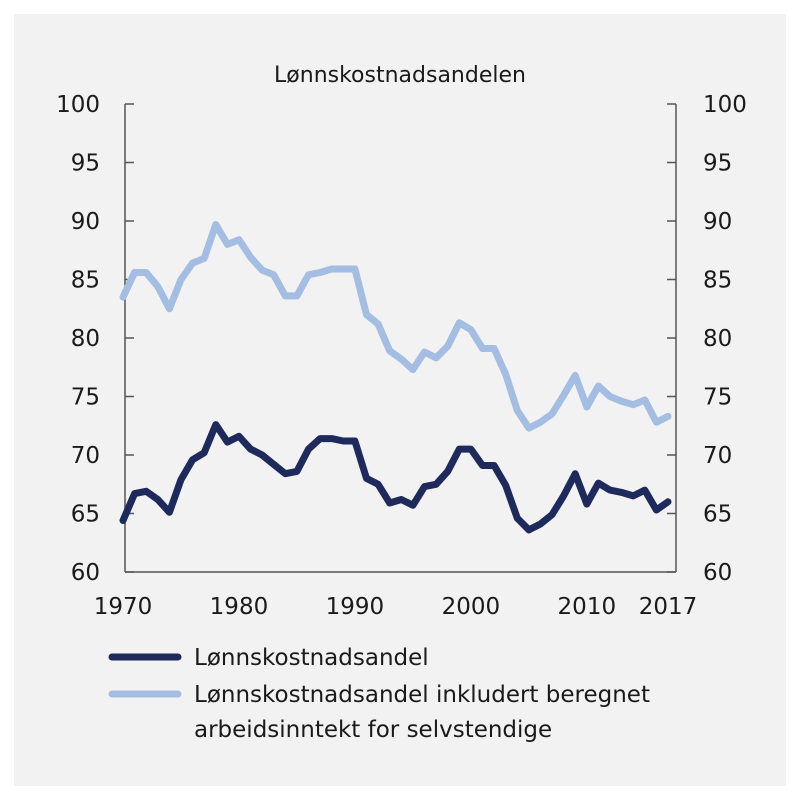  I want to click on x-tick-label: 2010, so click(587, 607).